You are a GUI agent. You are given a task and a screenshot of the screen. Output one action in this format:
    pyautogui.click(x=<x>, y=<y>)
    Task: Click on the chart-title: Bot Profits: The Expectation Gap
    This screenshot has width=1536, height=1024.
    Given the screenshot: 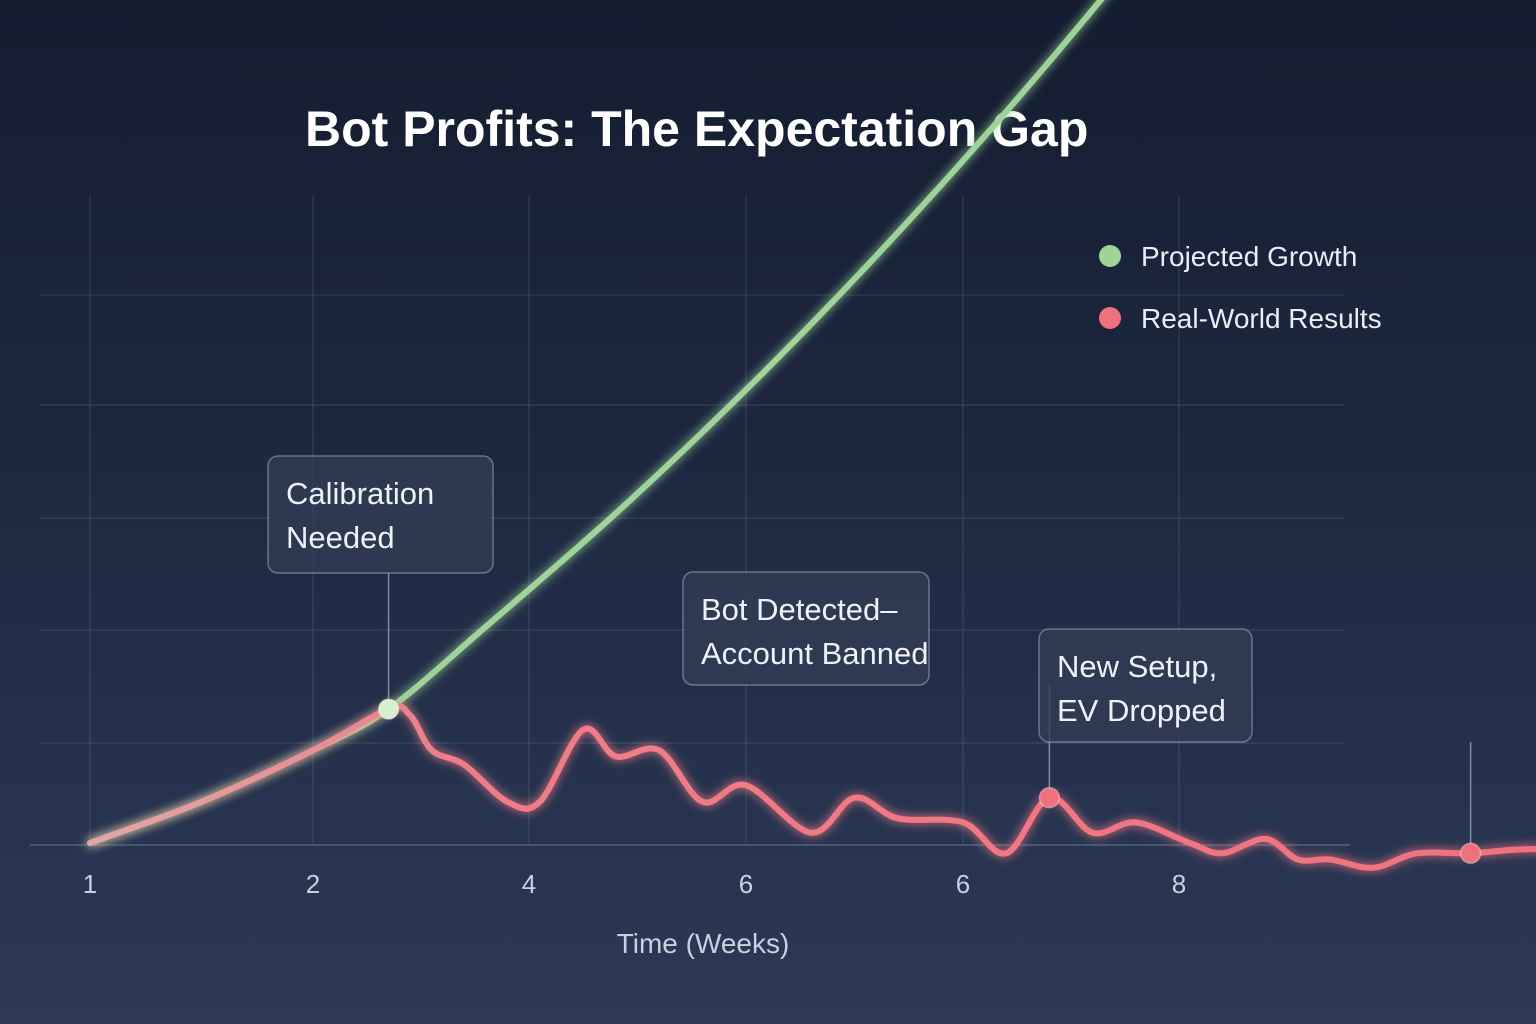 What is the action you would take?
    pyautogui.click(x=696, y=129)
    